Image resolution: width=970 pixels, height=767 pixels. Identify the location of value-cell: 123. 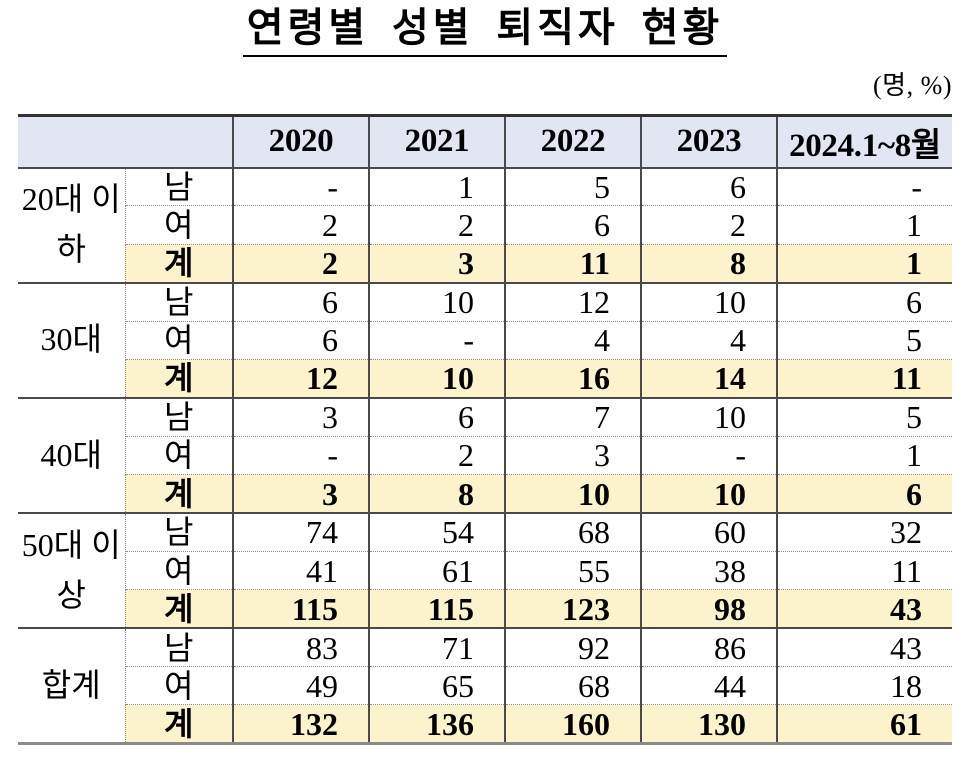
(572, 609).